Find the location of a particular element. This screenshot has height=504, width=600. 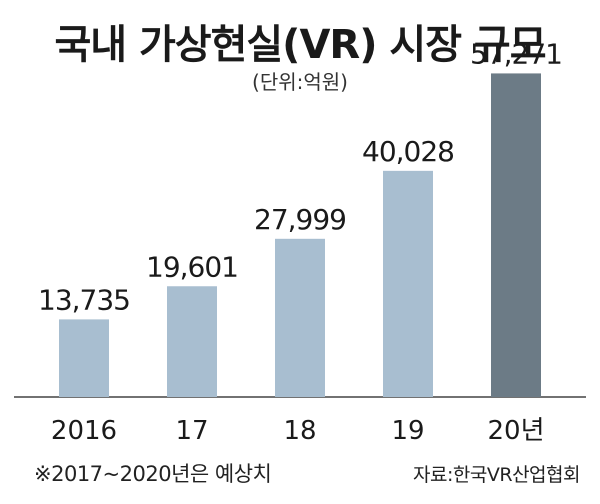

category-label-3: 19 is located at coordinates (407, 431).